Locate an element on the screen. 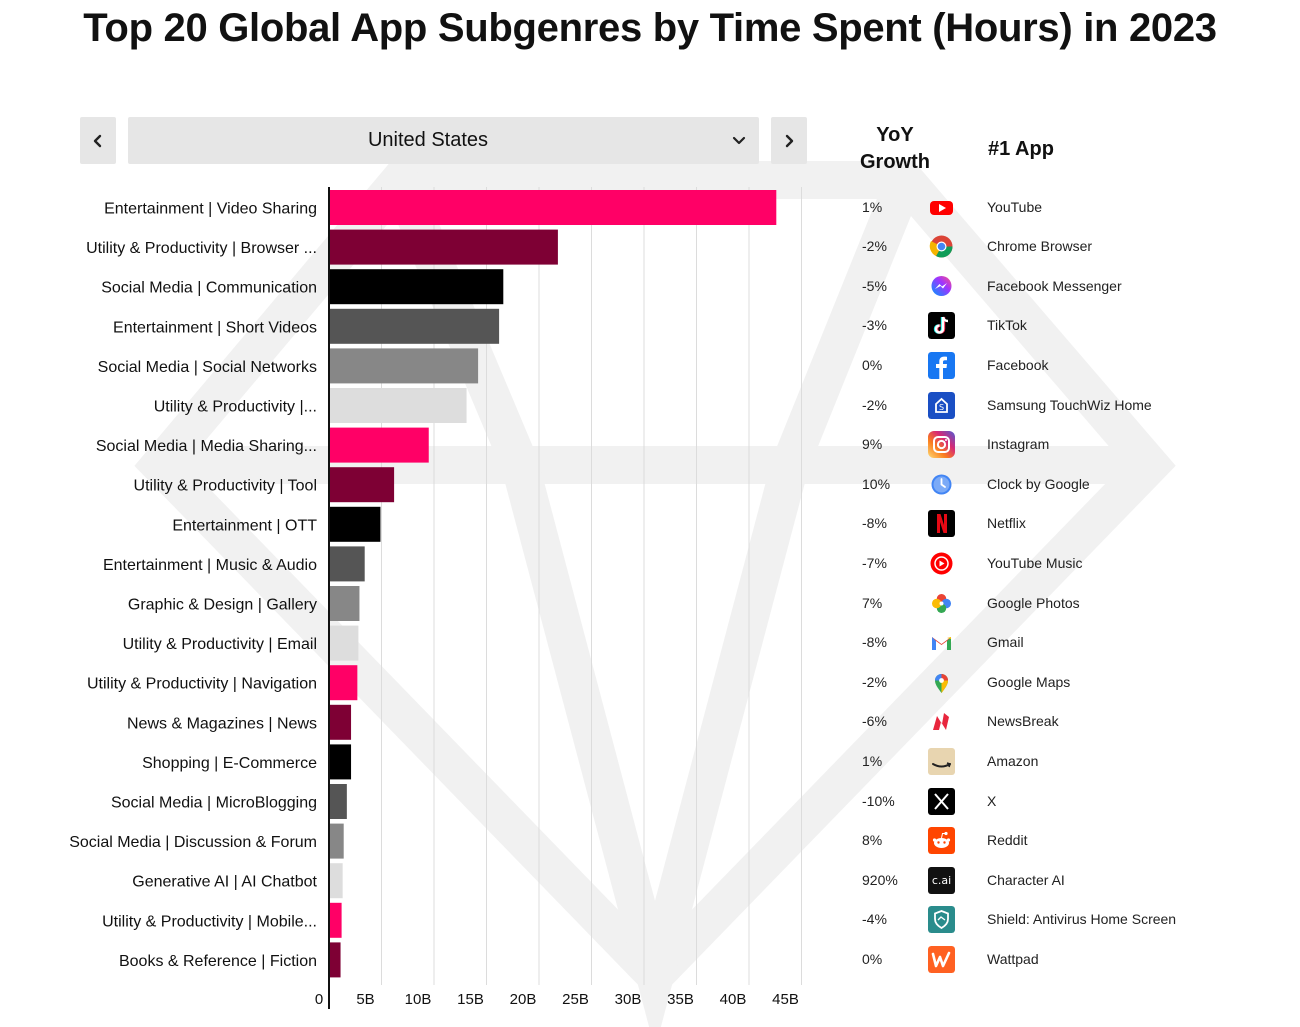  next-country-button is located at coordinates (789, 140).